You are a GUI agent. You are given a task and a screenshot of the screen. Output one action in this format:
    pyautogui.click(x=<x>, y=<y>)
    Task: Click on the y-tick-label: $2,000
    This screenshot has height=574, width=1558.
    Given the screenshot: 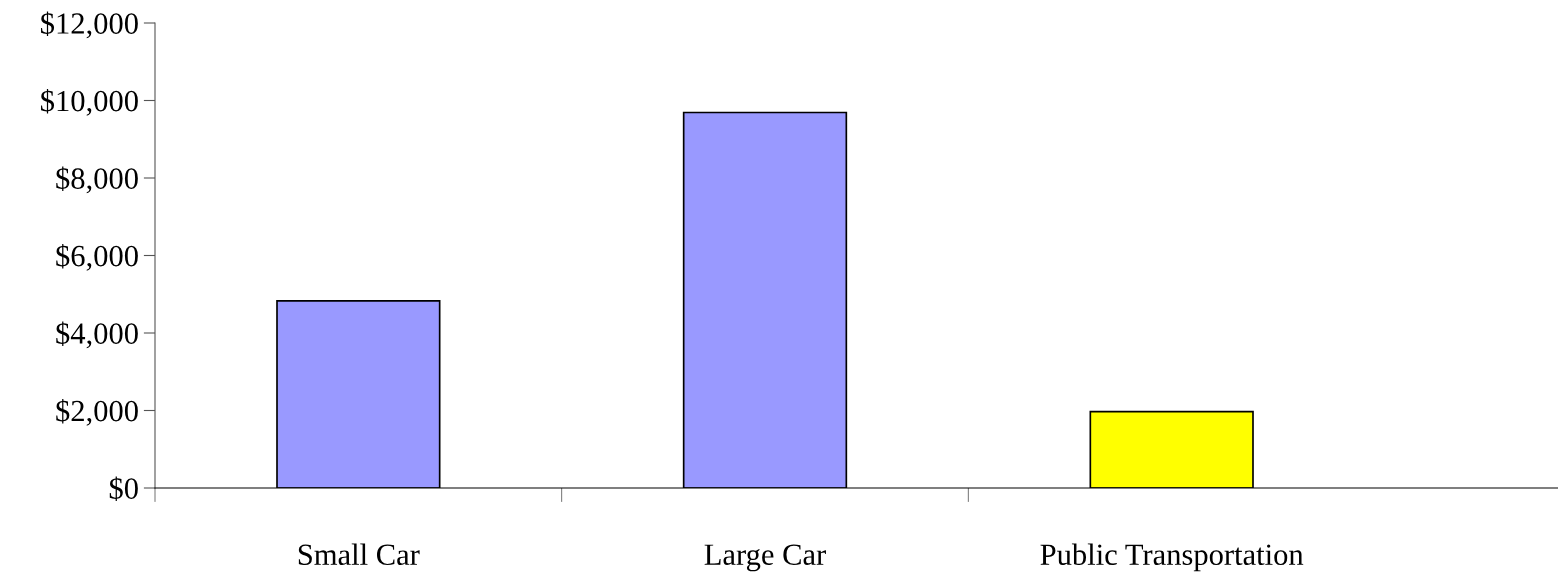 What is the action you would take?
    pyautogui.click(x=97, y=412)
    